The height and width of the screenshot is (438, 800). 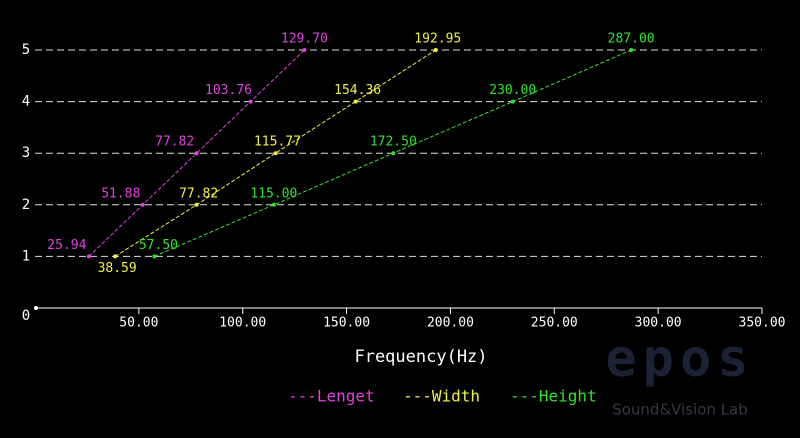 What do you see at coordinates (138, 323) in the screenshot?
I see `x-tick-label: 50.00` at bounding box center [138, 323].